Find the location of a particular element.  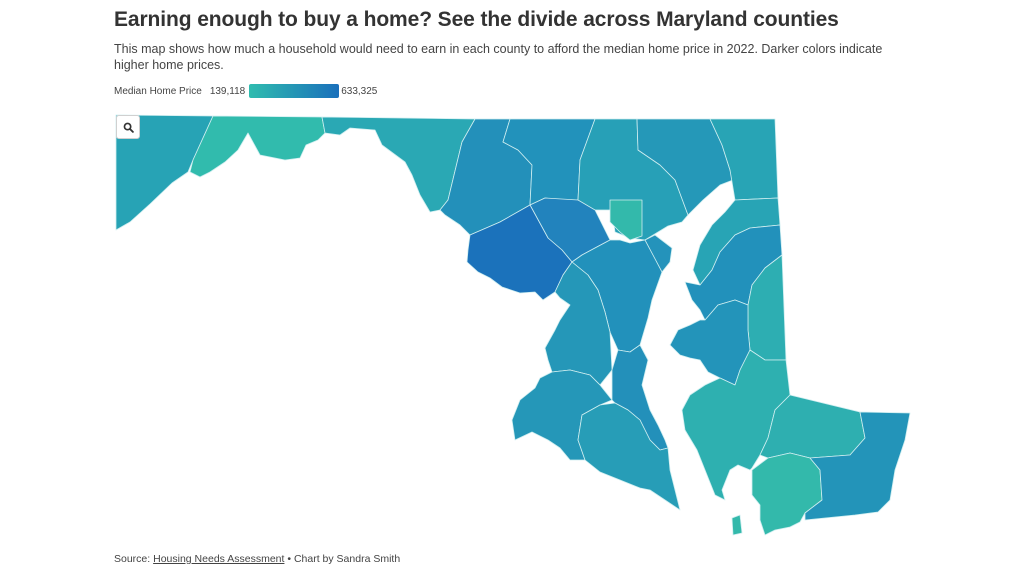

county-somerset-island is located at coordinates (737, 525).